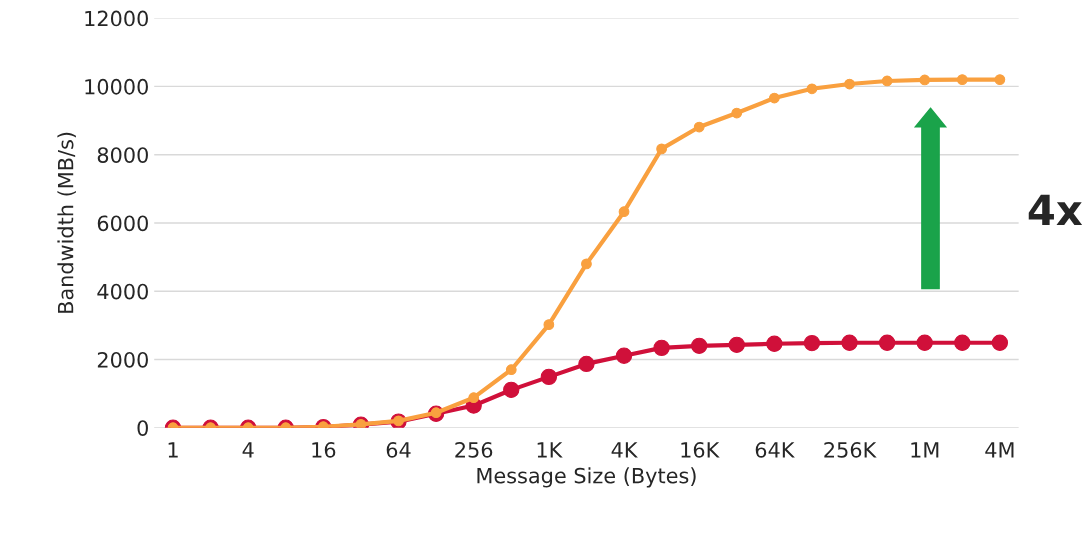 This screenshot has width=1086, height=534. I want to click on x-tick-label: 1, so click(173, 450).